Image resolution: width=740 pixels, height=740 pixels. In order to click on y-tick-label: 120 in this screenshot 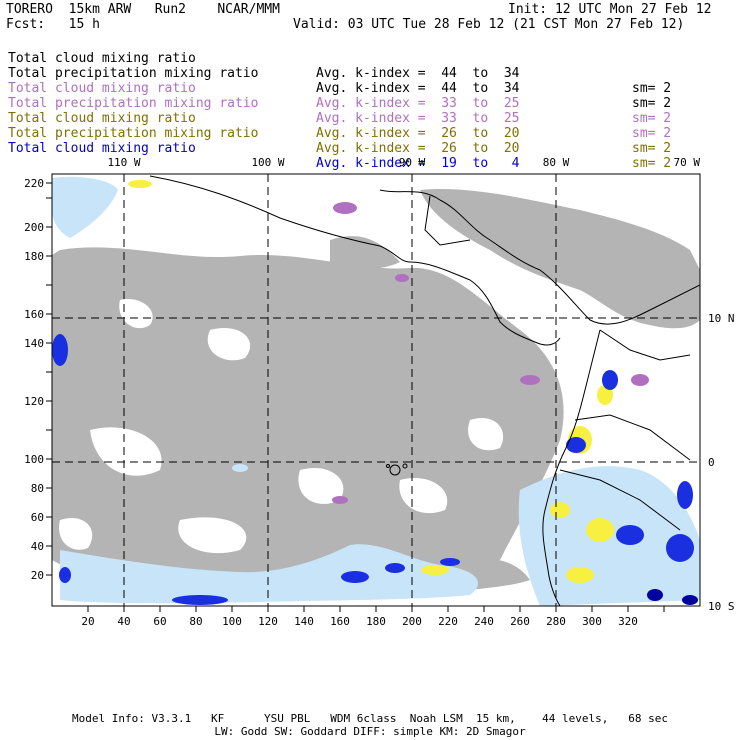, I will do `click(34, 401)`.